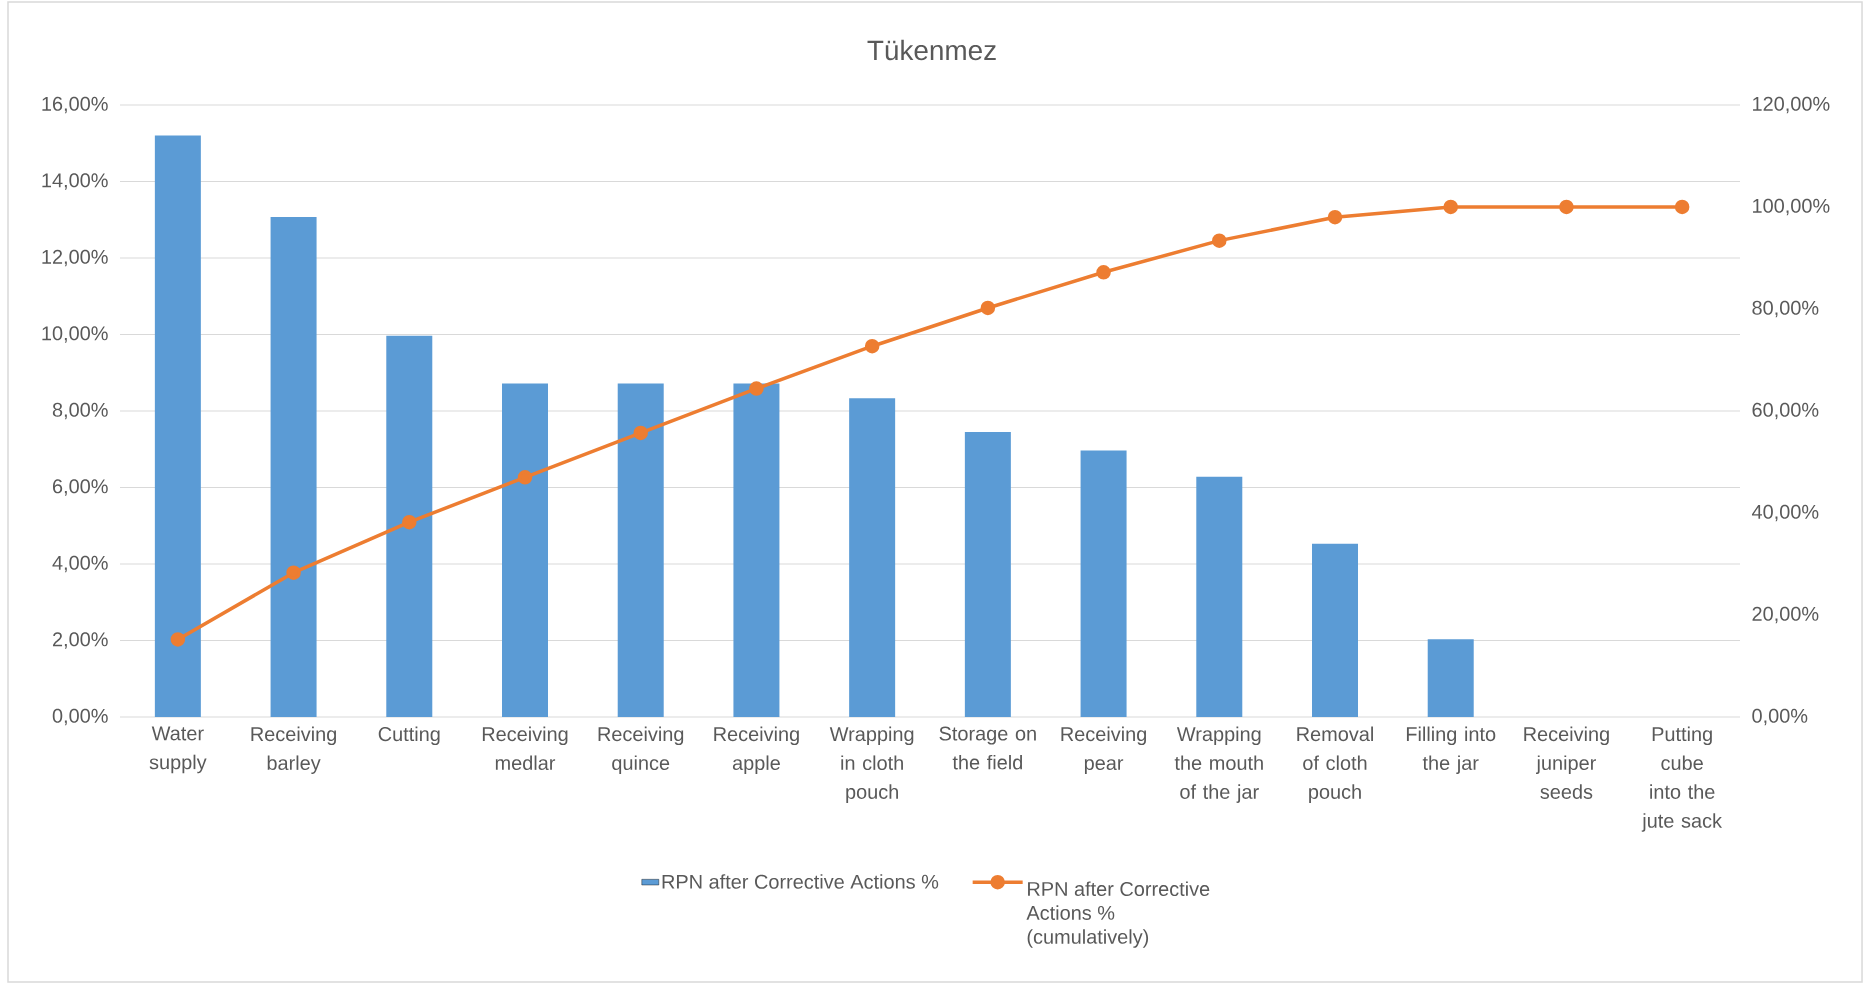 This screenshot has height=984, width=1865. Describe the element at coordinates (1785, 309) in the screenshot. I see `y2-tick-label: 80,00%` at that location.